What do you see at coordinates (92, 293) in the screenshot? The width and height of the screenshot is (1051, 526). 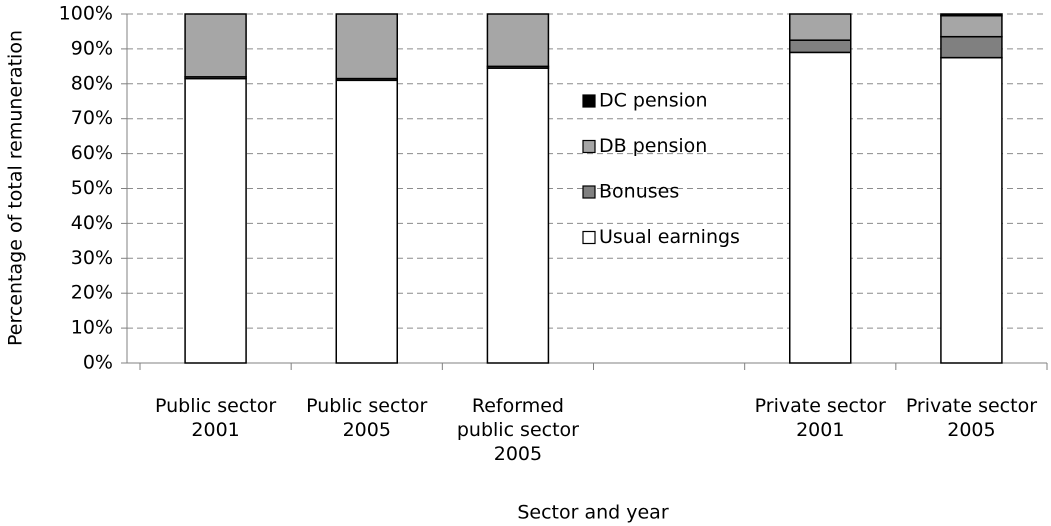 I see `y-tick-label: 20%` at bounding box center [92, 293].